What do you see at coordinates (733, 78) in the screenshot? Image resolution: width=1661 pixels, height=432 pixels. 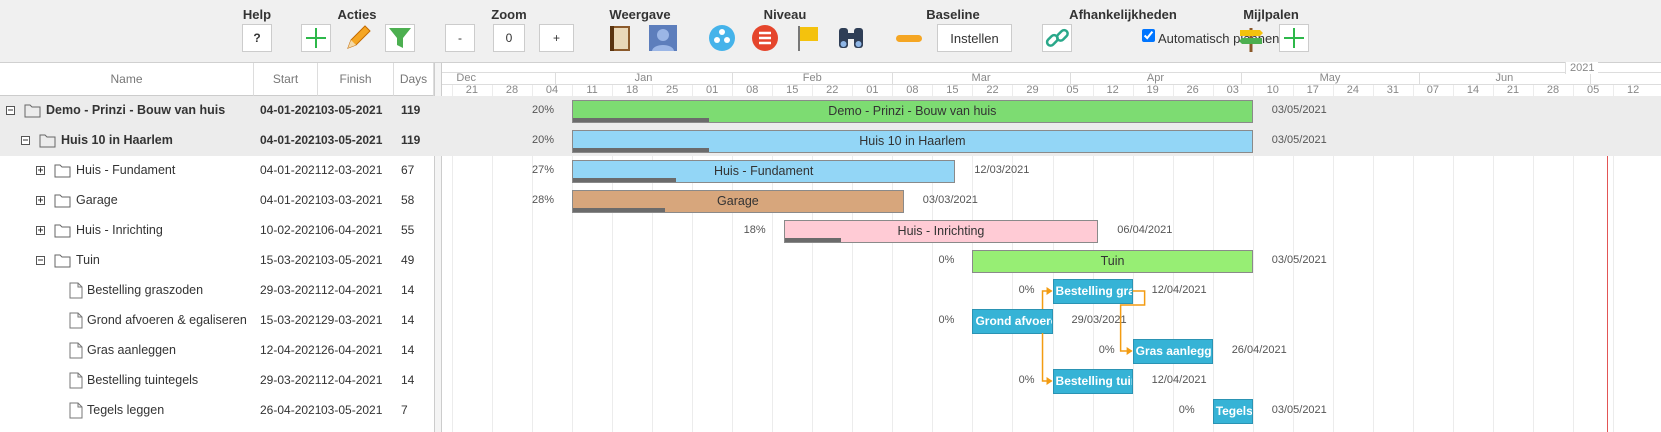 I see `month-separator` at bounding box center [733, 78].